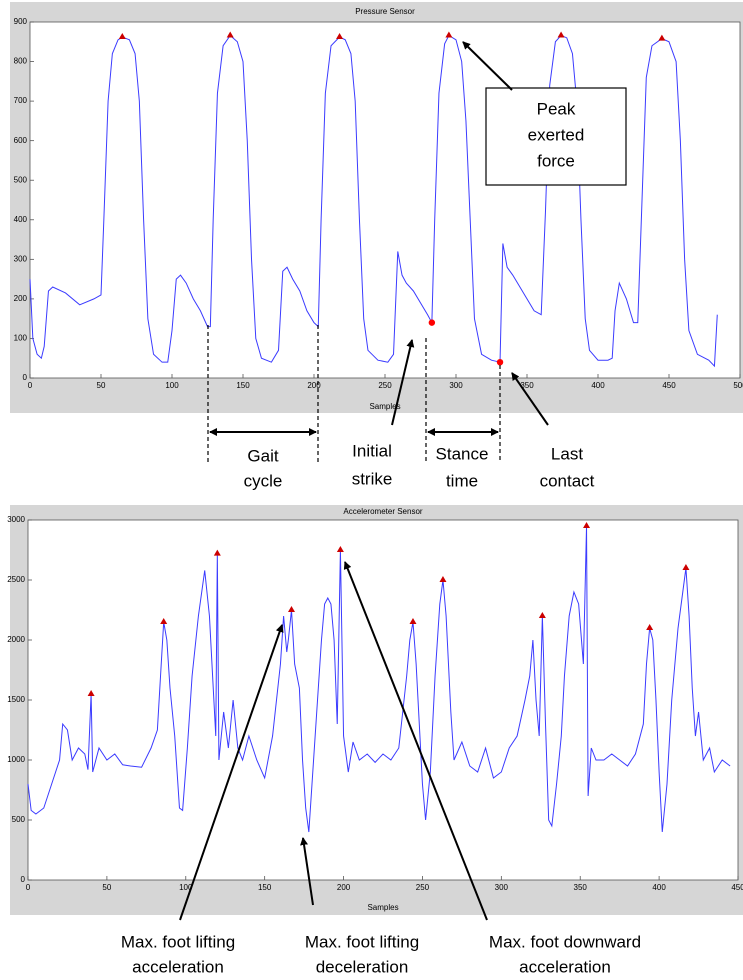  Describe the element at coordinates (385, 11) in the screenshot. I see `chart-title: Pressure Sensor` at that location.